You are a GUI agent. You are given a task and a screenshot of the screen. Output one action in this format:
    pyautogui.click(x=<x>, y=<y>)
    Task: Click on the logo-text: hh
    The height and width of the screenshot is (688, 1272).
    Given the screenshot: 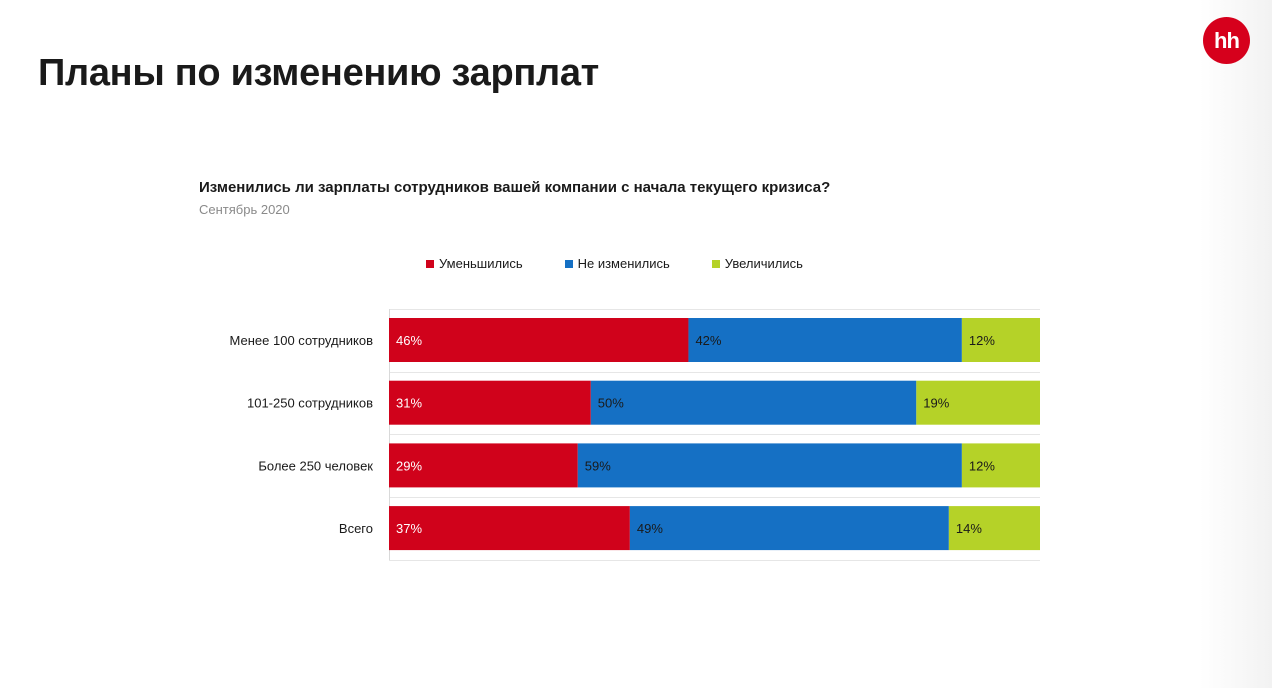 What is the action you would take?
    pyautogui.click(x=1227, y=40)
    